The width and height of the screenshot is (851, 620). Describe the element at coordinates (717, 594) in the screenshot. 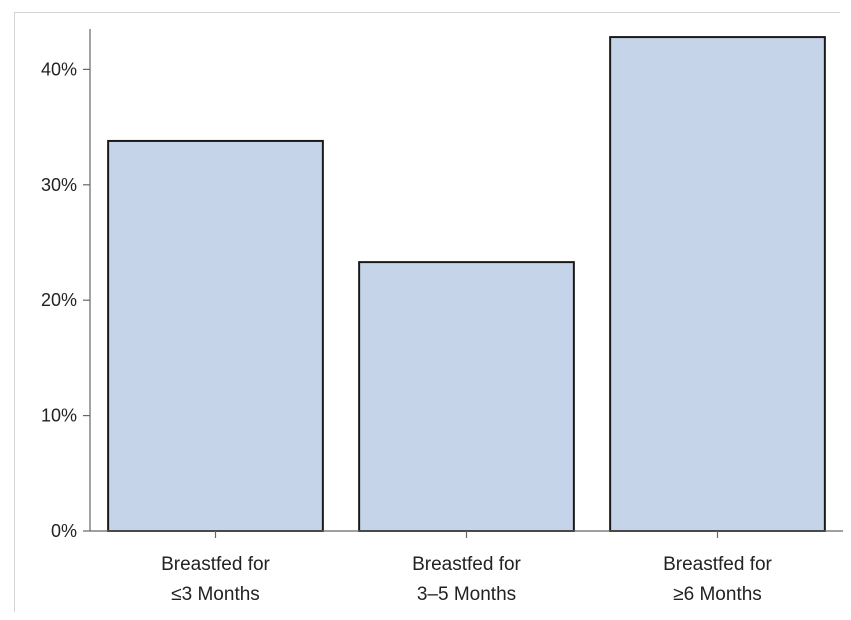

I see `x-tick-label: ≥6 Months` at that location.